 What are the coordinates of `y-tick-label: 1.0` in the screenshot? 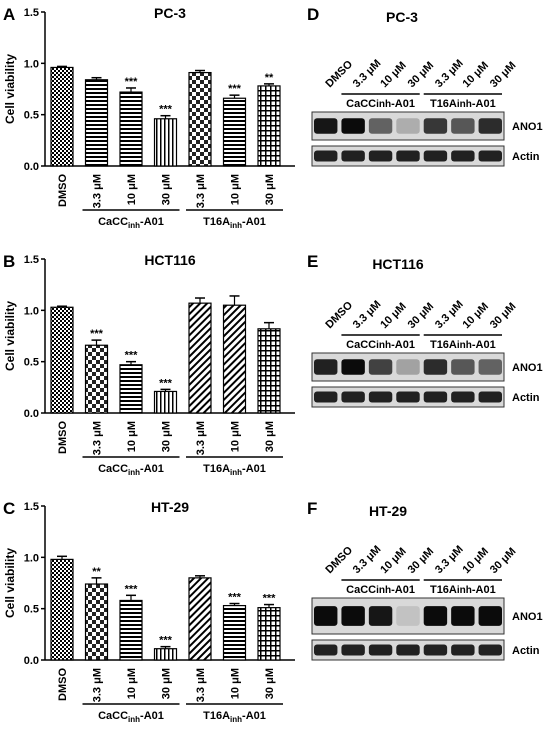 It's located at (31, 558).